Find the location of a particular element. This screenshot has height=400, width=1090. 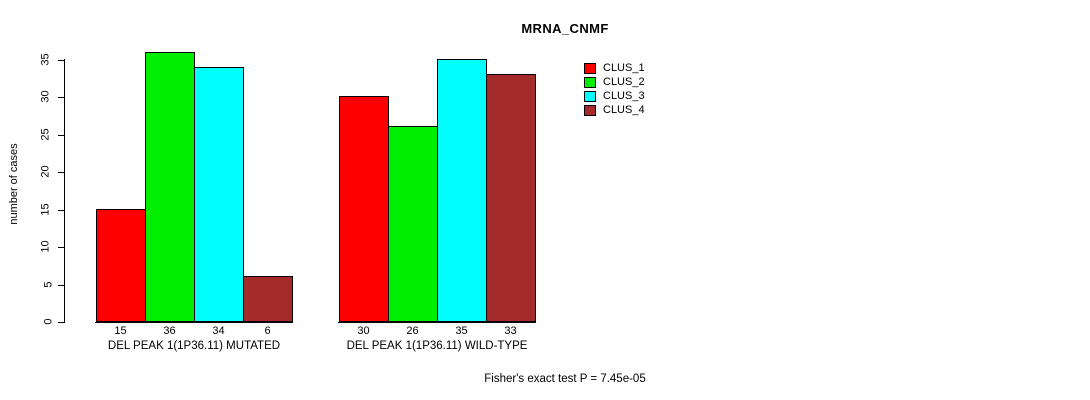

y-axis-line is located at coordinates (64, 191).